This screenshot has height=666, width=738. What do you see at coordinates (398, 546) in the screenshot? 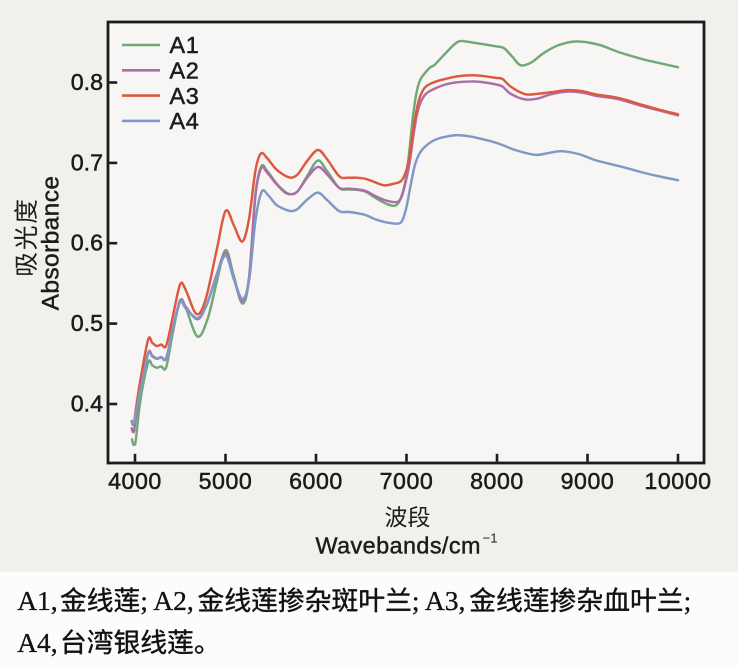
I see `svg-text: Wavebands/cm` at bounding box center [398, 546].